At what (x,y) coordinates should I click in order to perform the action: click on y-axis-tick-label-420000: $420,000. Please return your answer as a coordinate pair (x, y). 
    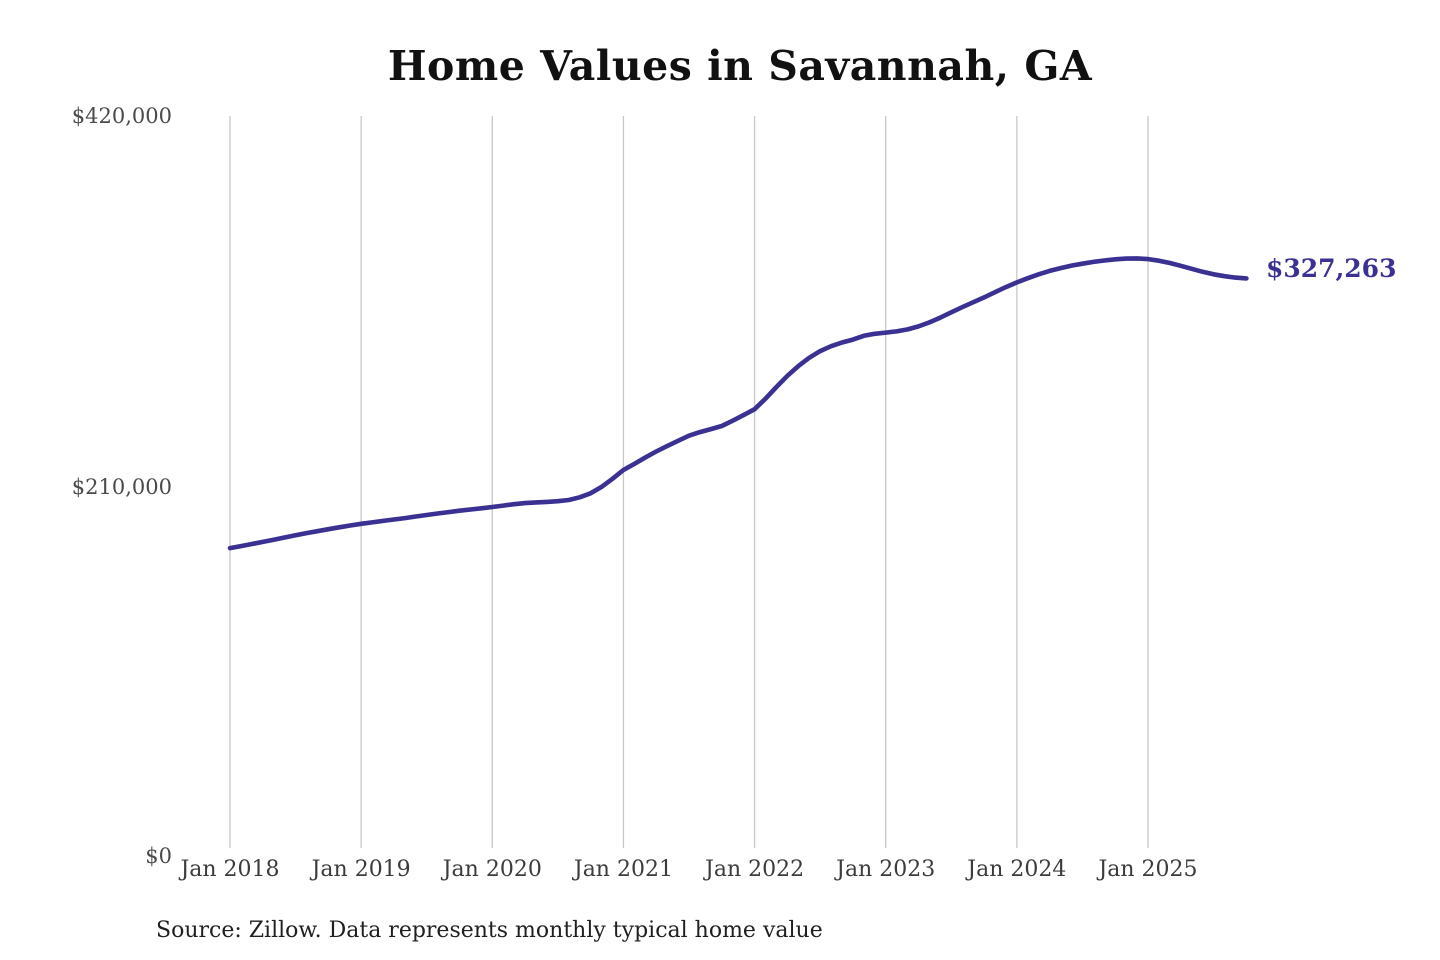
    Looking at the image, I should click on (121, 116).